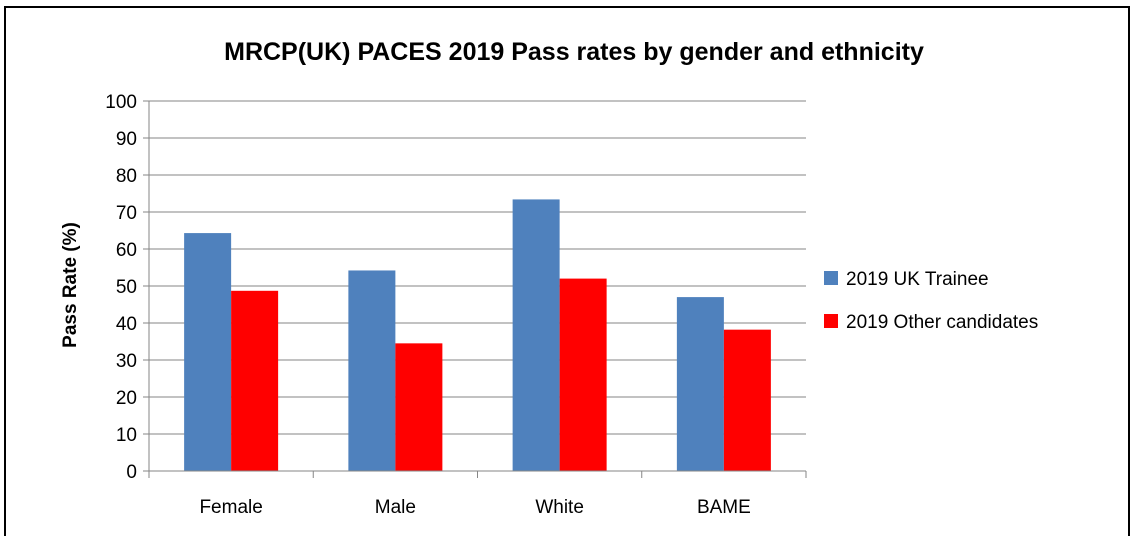 The height and width of the screenshot is (536, 1134). What do you see at coordinates (126, 324) in the screenshot?
I see `y-tick-label: 40` at bounding box center [126, 324].